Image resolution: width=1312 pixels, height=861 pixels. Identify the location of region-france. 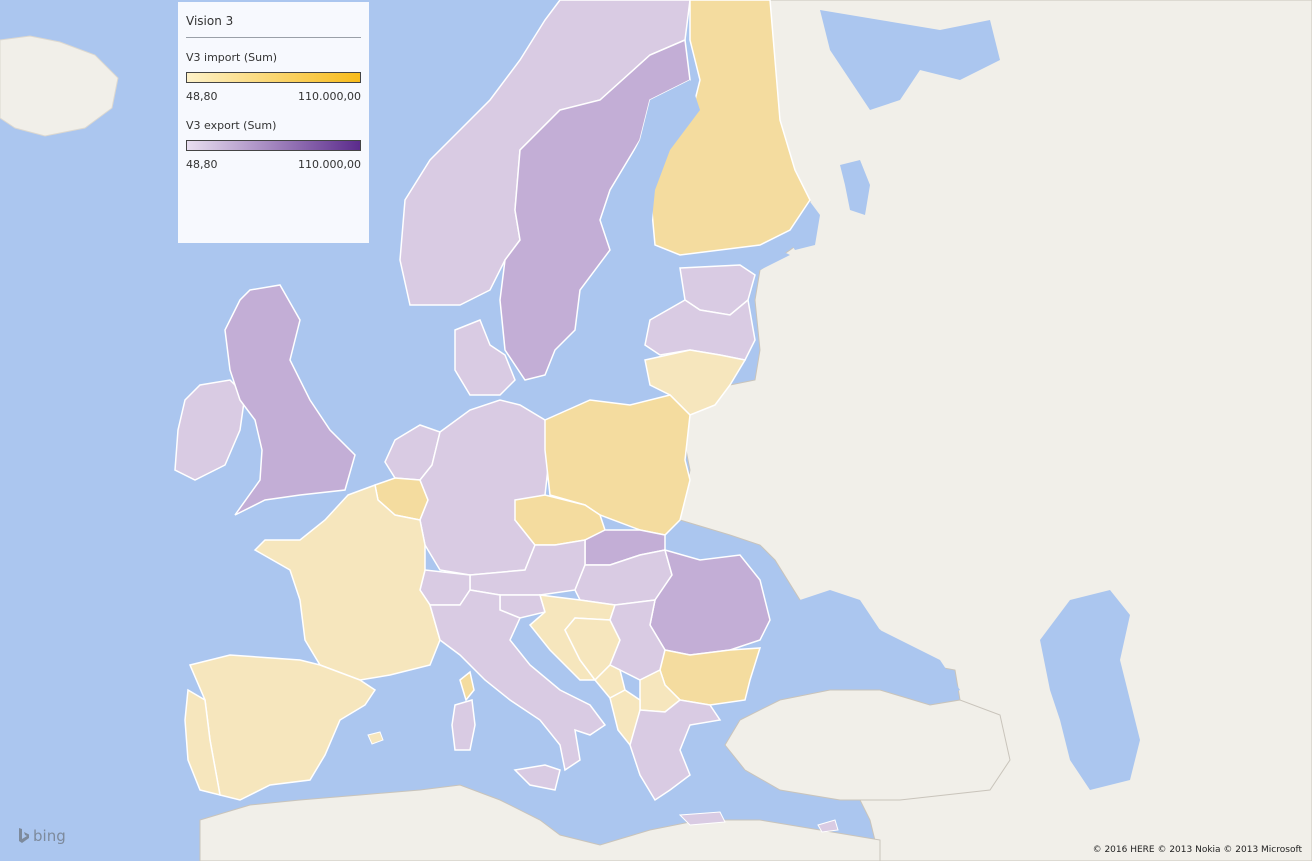
(347, 582).